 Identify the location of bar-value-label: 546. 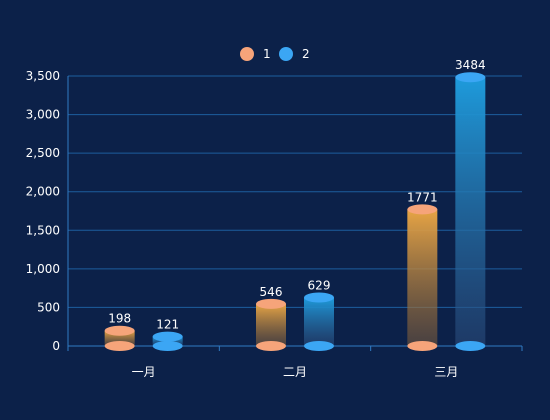
(271, 292).